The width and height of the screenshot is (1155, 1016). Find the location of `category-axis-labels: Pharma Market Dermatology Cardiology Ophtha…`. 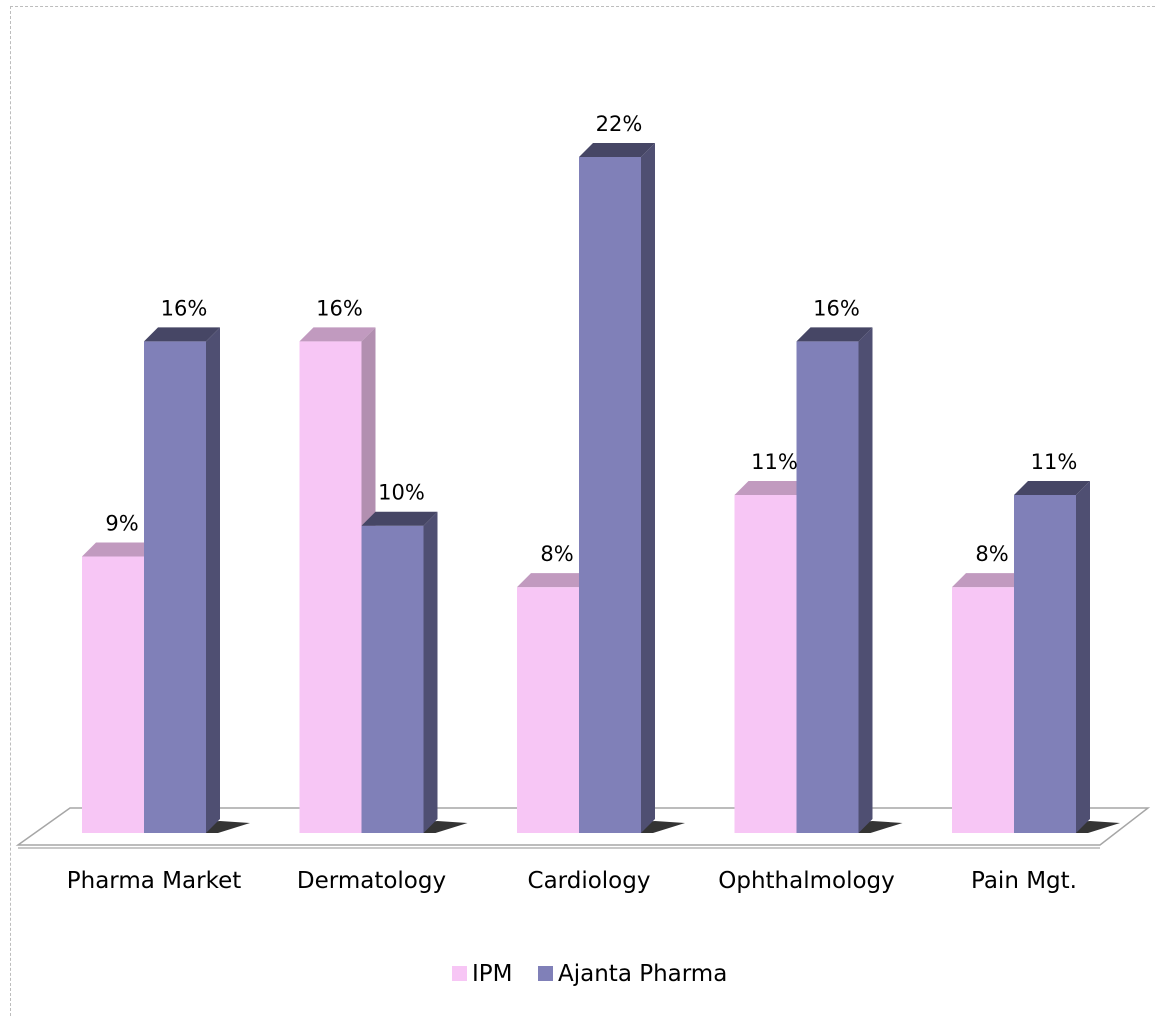

category-axis-labels: Pharma Market Dermatology Cardiology Ophtha… is located at coordinates (572, 881).